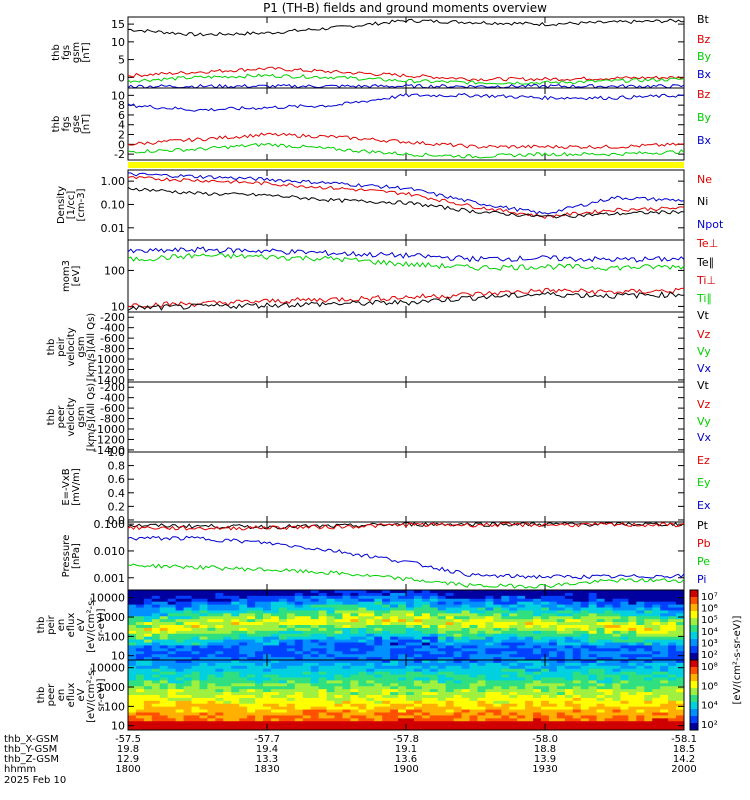  Describe the element at coordinates (117, 466) in the screenshot. I see `y-tick-label: 0.8` at that location.